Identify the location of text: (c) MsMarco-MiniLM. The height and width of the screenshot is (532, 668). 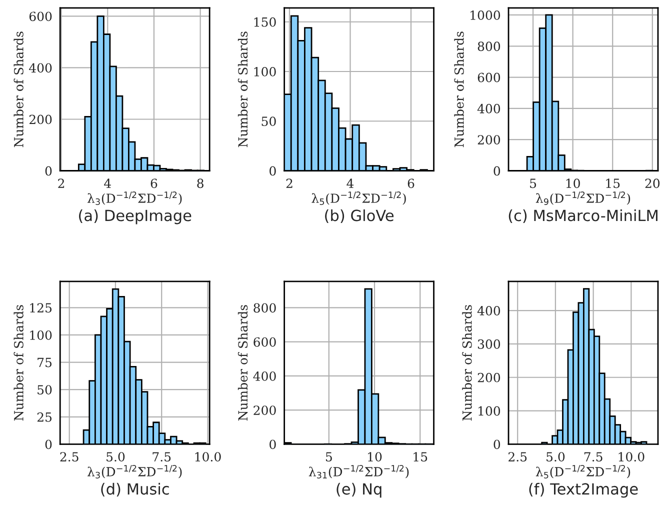
(583, 216).